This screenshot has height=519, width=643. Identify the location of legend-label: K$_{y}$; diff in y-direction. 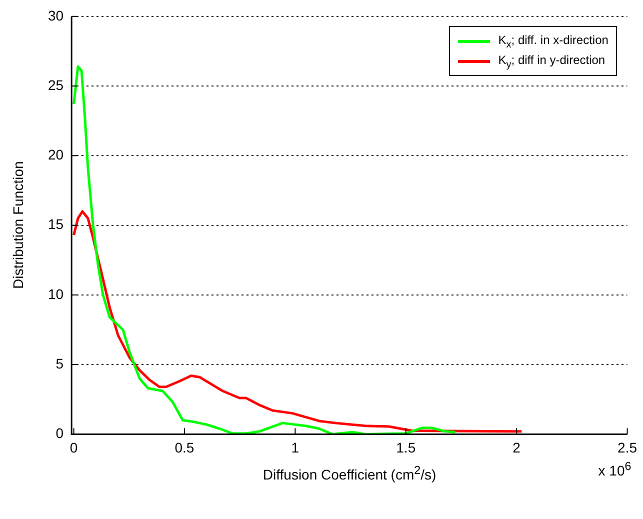
(552, 61).